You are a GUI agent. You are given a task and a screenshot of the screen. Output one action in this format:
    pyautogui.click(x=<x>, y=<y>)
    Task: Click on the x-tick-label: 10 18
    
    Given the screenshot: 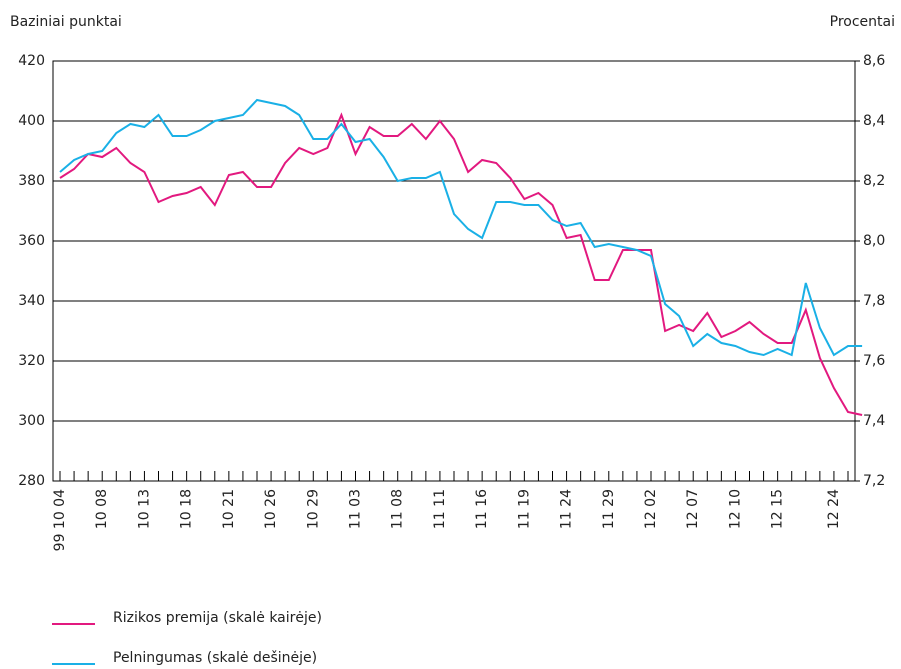 What is the action you would take?
    pyautogui.click(x=187, y=509)
    